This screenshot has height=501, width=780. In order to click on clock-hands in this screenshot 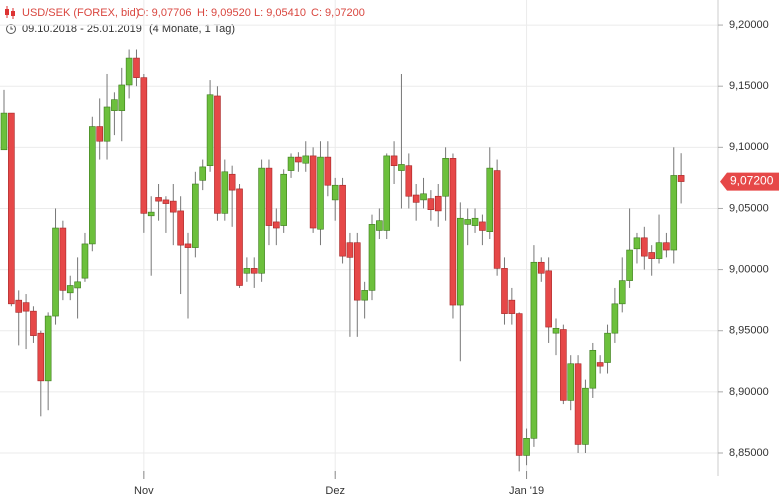, I will do `click(11, 28)`.